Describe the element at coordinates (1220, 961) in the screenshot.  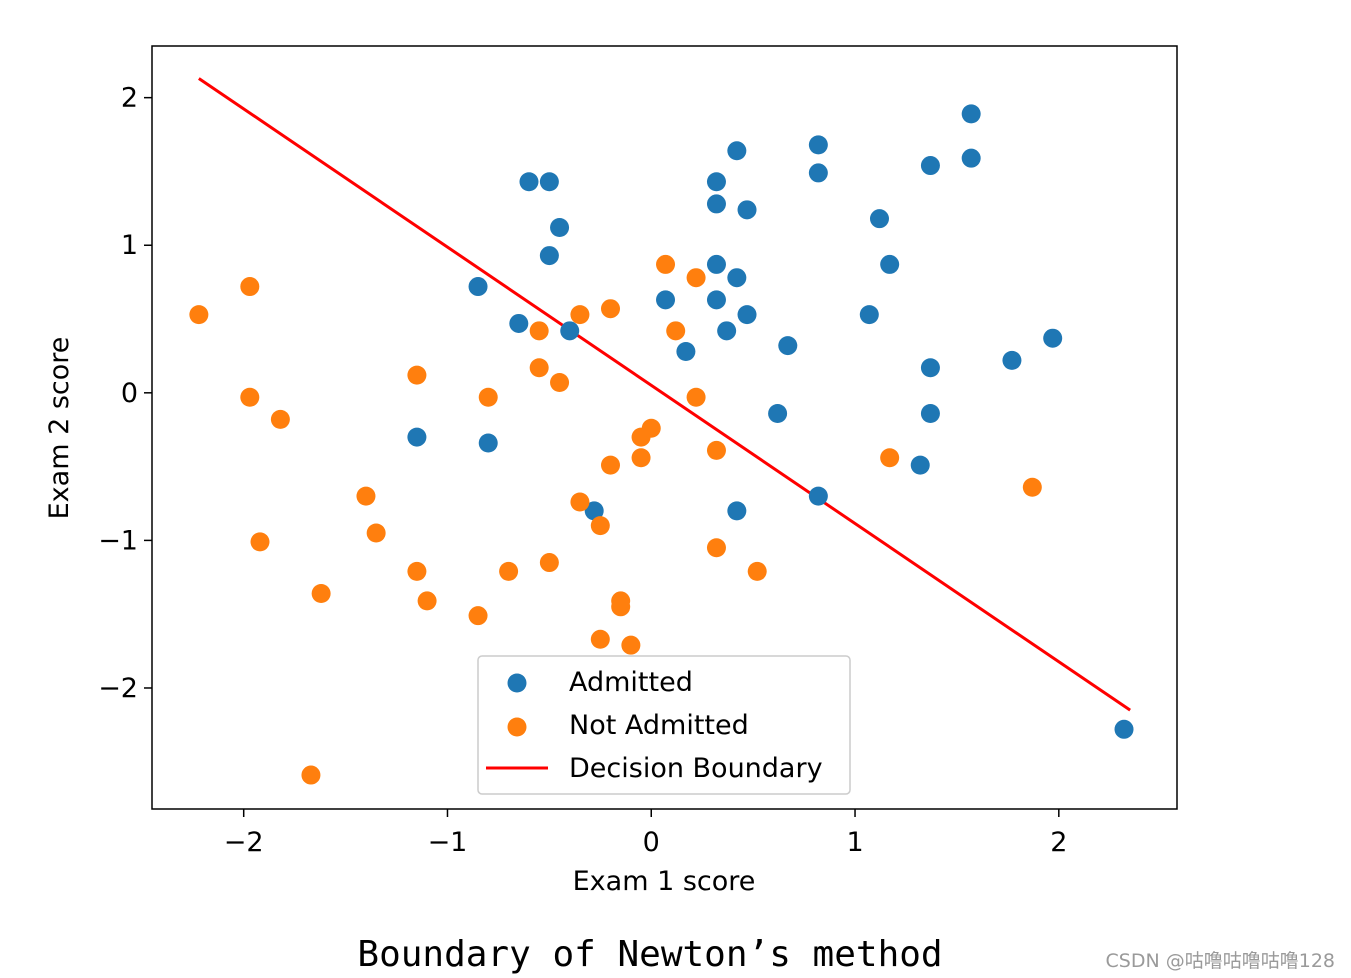
I see `watermark: CSDN @咕噜咕噜咕噜128` at that location.